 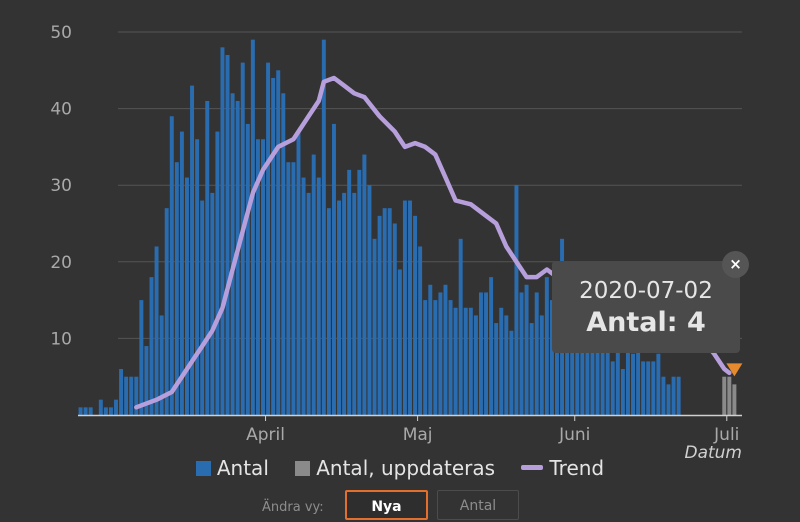 What do you see at coordinates (232, 468) in the screenshot?
I see `legend-item-antal: Antal` at bounding box center [232, 468].